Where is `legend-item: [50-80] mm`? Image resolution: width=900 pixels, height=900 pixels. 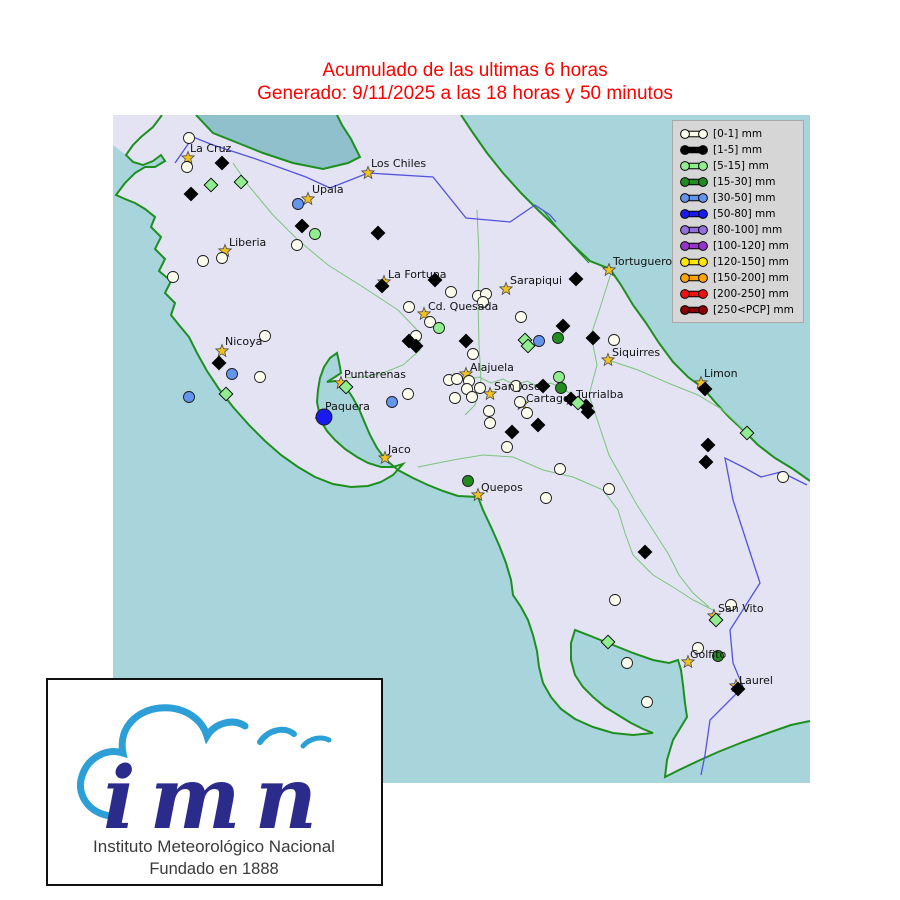
legend-item: [50-80] mm is located at coordinates (741, 214).